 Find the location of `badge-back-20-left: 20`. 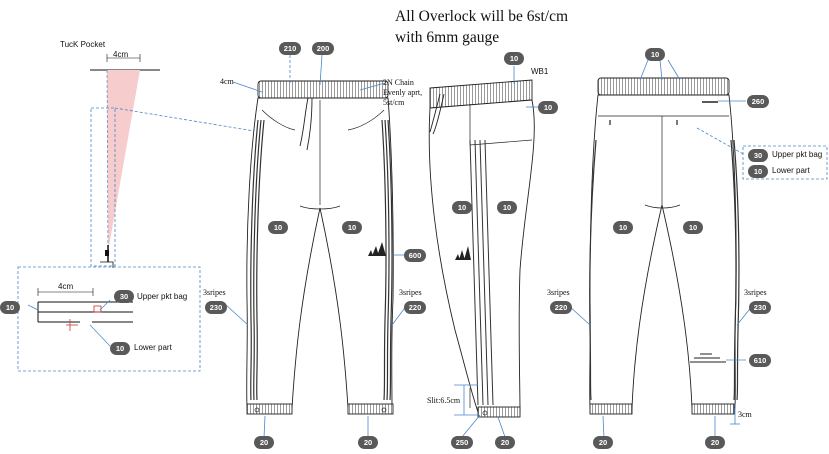

badge-back-20-left: 20 is located at coordinates (603, 442).